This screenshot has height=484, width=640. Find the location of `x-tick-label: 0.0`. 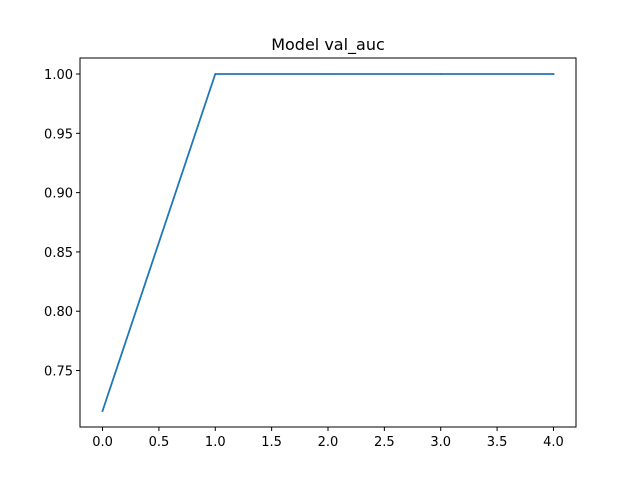

x-tick-label: 0.0 is located at coordinates (102, 442).